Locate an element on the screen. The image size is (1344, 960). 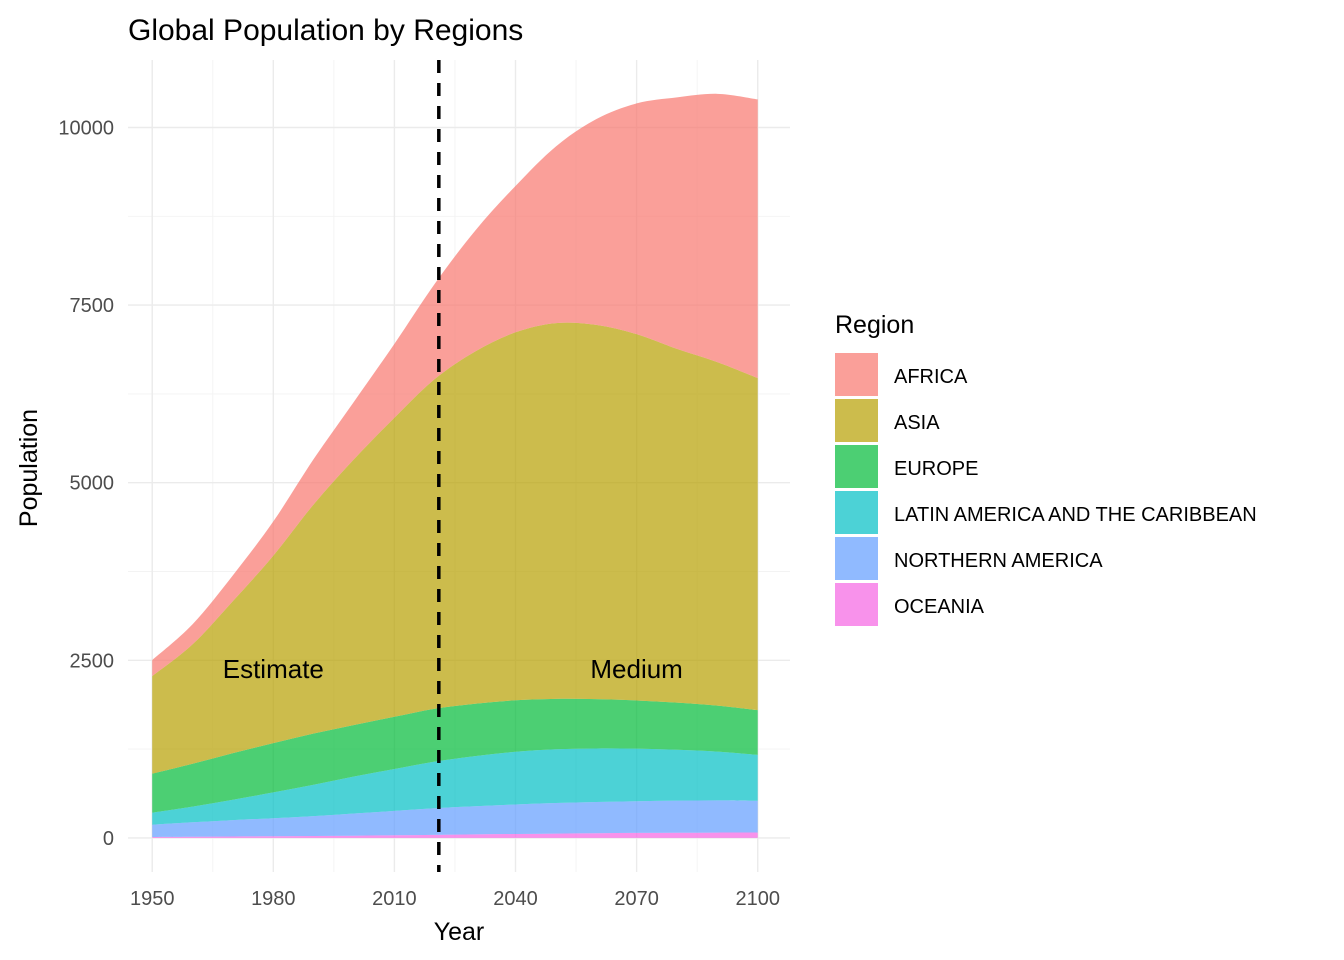
y-axis-ticks: 0 2500 5000 7500 10000 is located at coordinates (86, 483).